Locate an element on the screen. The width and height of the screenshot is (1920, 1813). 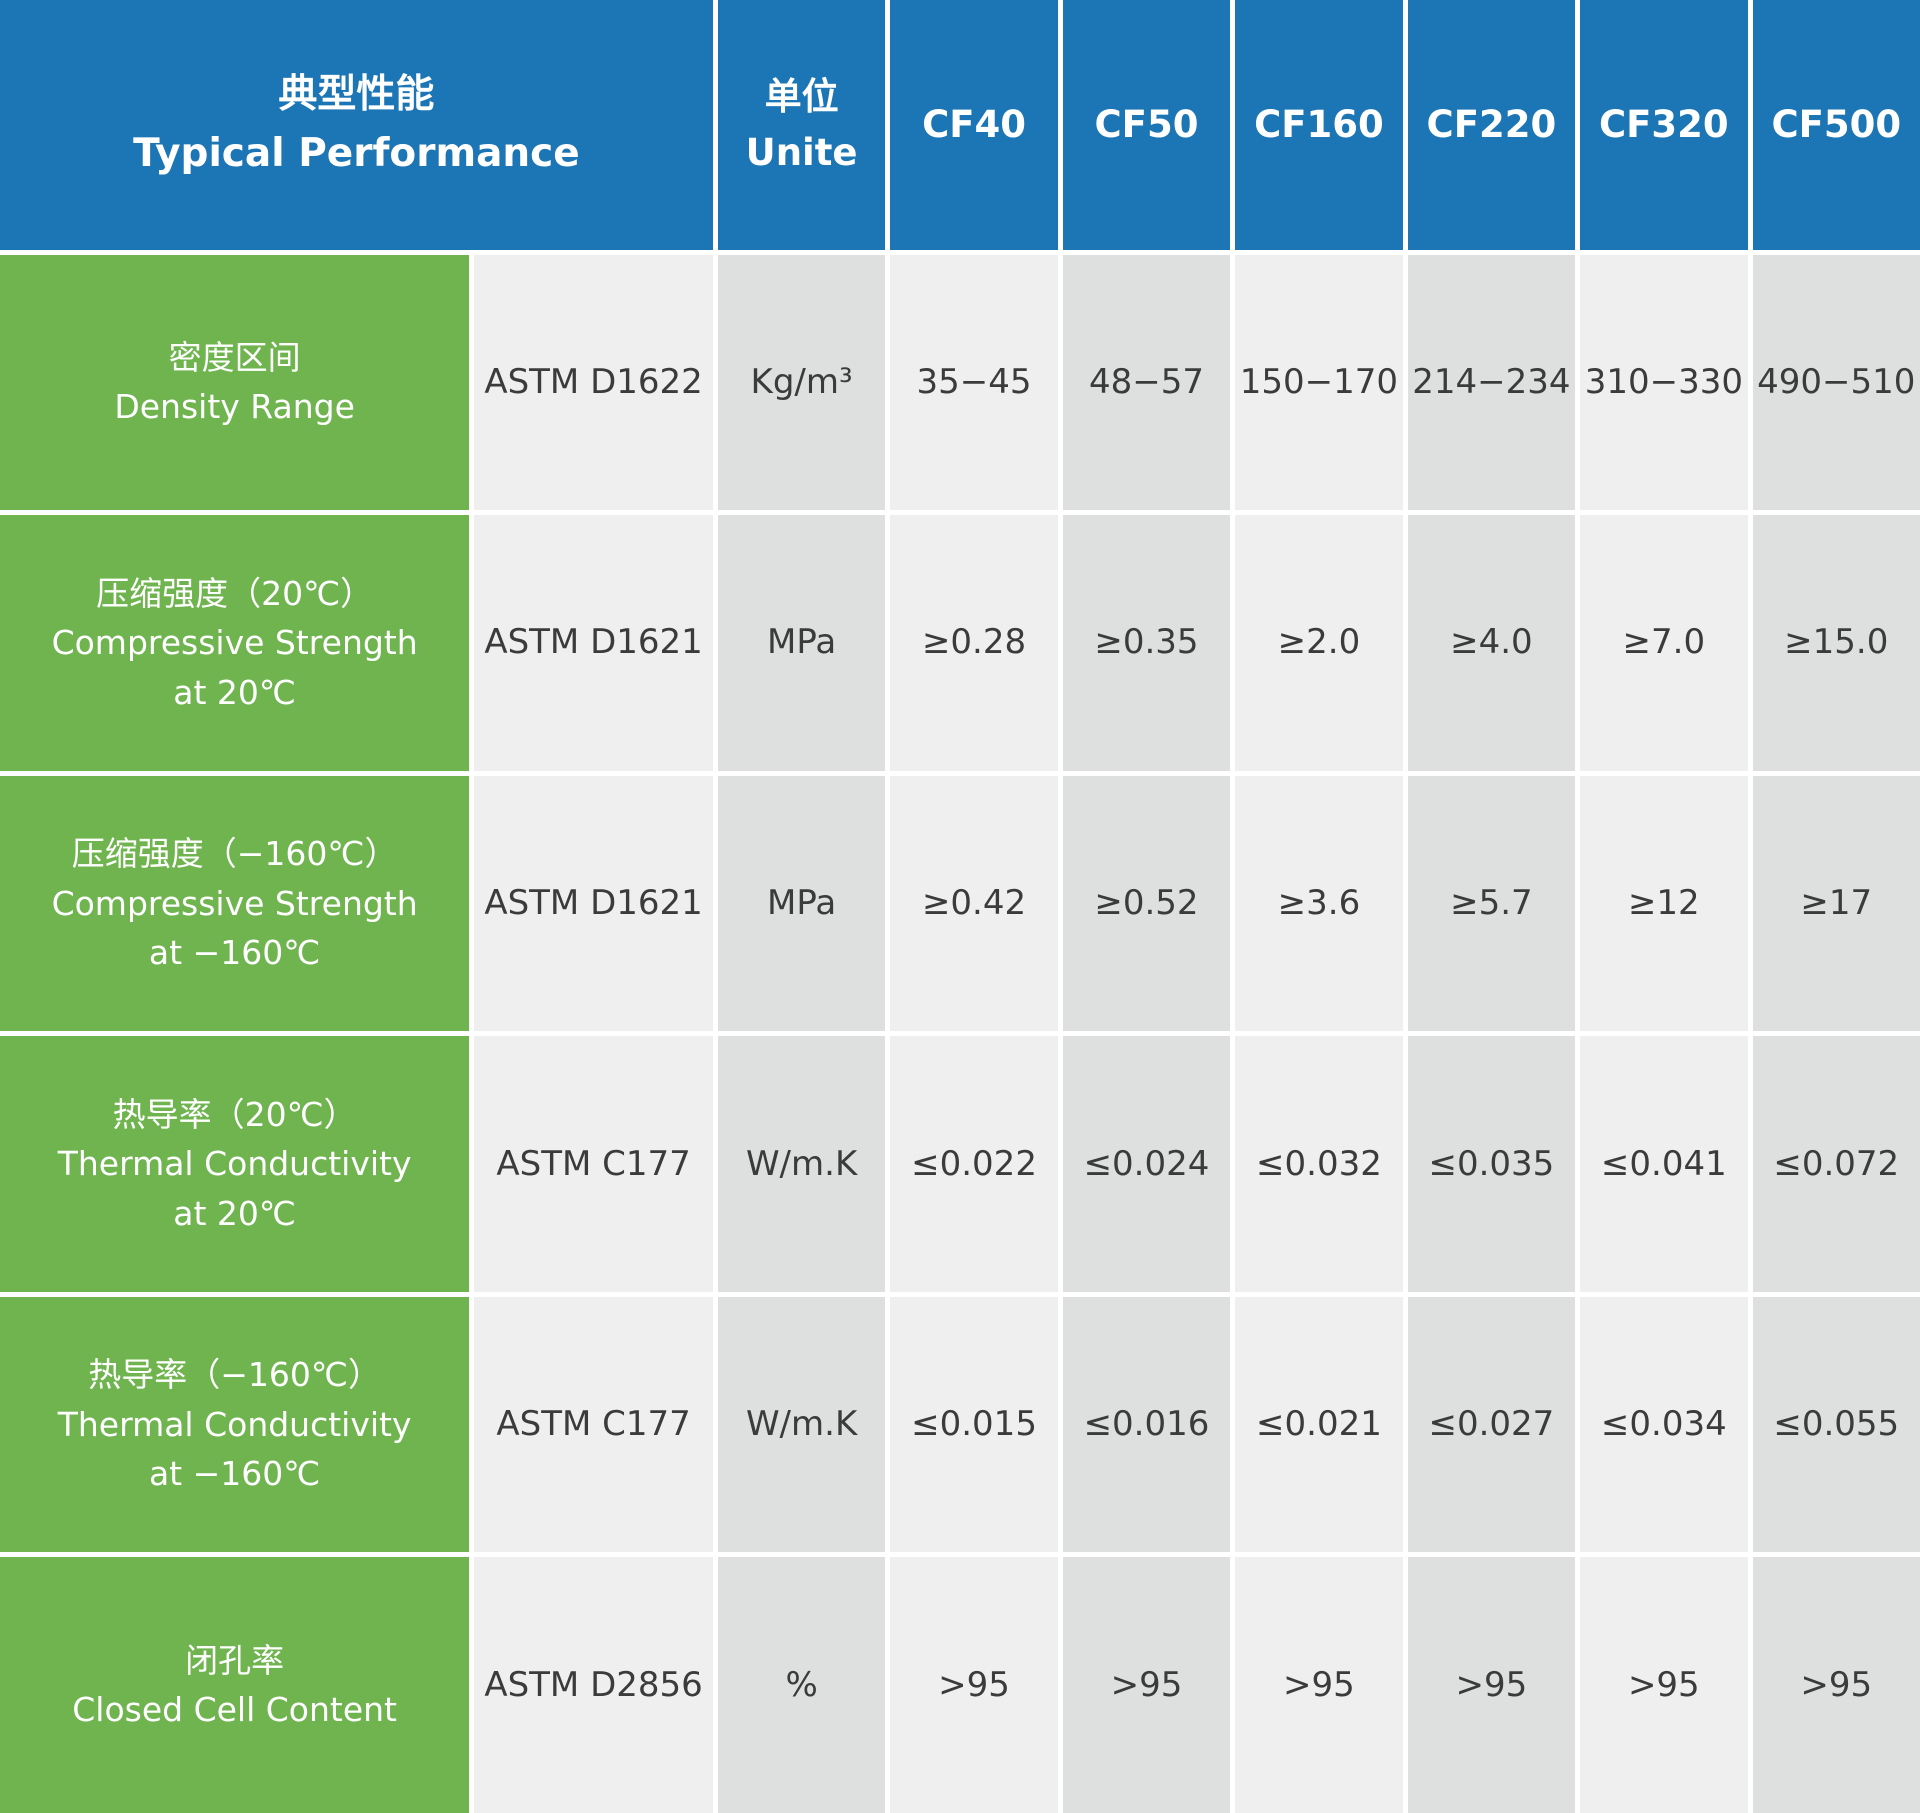
value-cell: ≤0.035 is located at coordinates (1491, 1164).